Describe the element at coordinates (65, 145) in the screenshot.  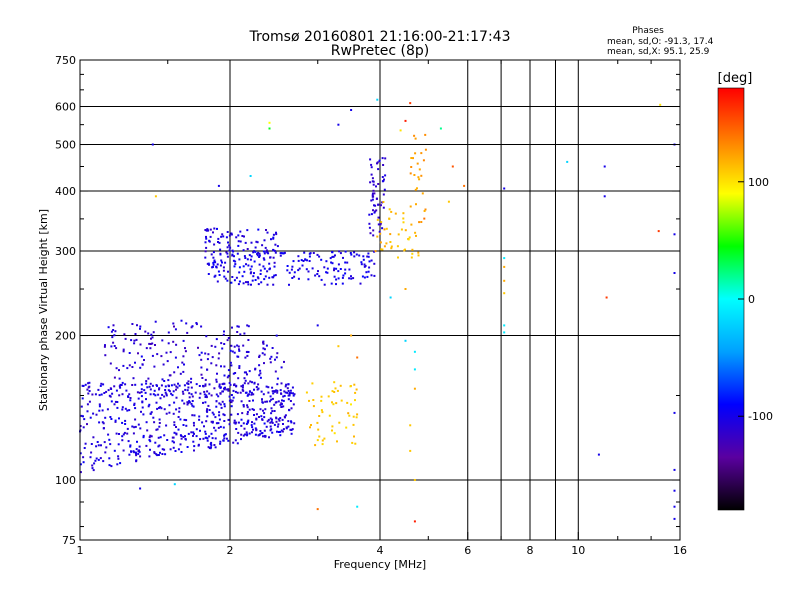
I see `y-tick-label: 500` at that location.